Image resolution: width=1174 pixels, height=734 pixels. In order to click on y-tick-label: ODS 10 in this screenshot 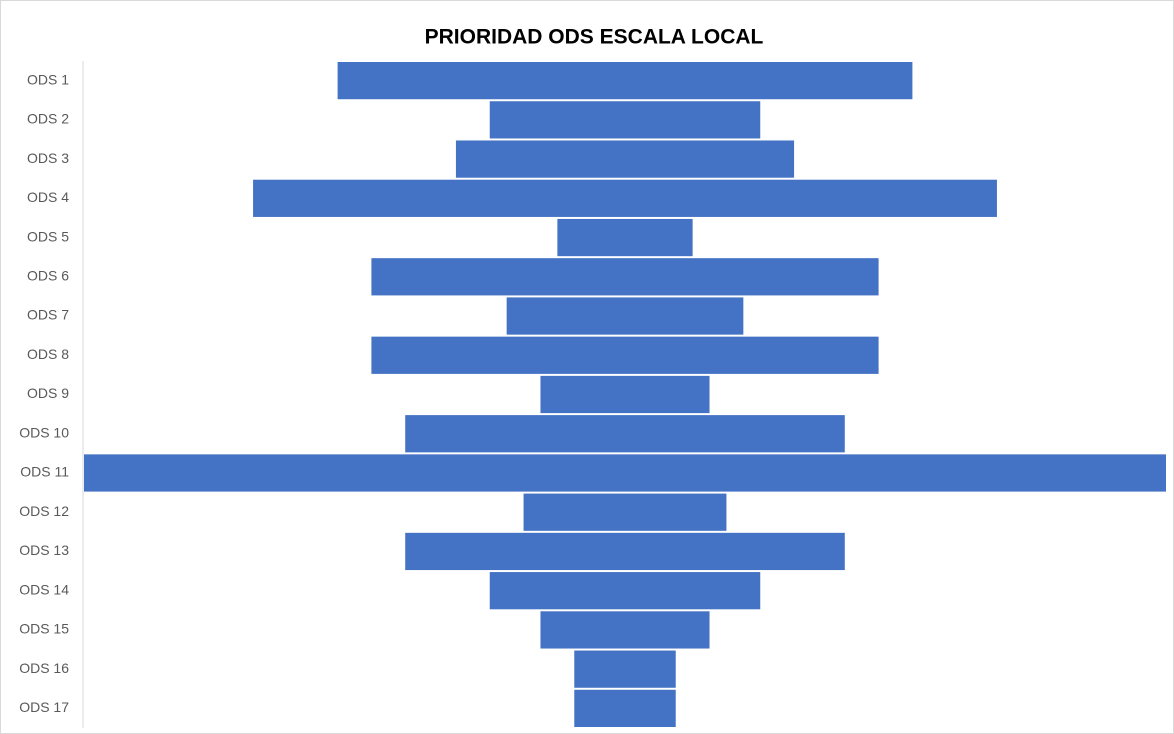, I will do `click(44, 432)`.